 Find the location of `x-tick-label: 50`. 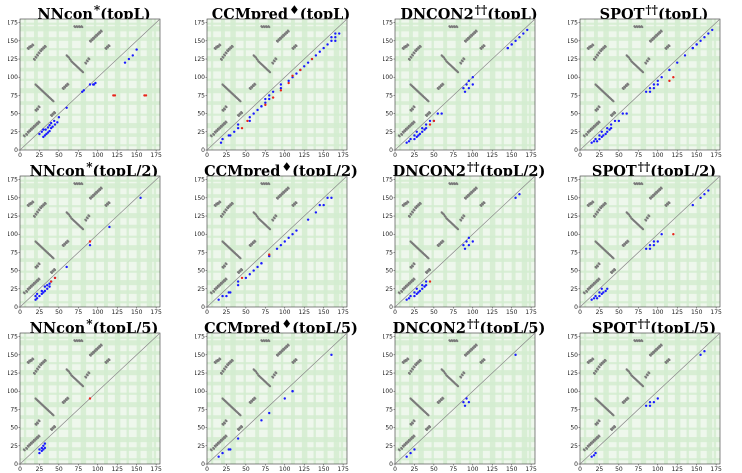

x-tick-label: 50 is located at coordinates (59, 154).